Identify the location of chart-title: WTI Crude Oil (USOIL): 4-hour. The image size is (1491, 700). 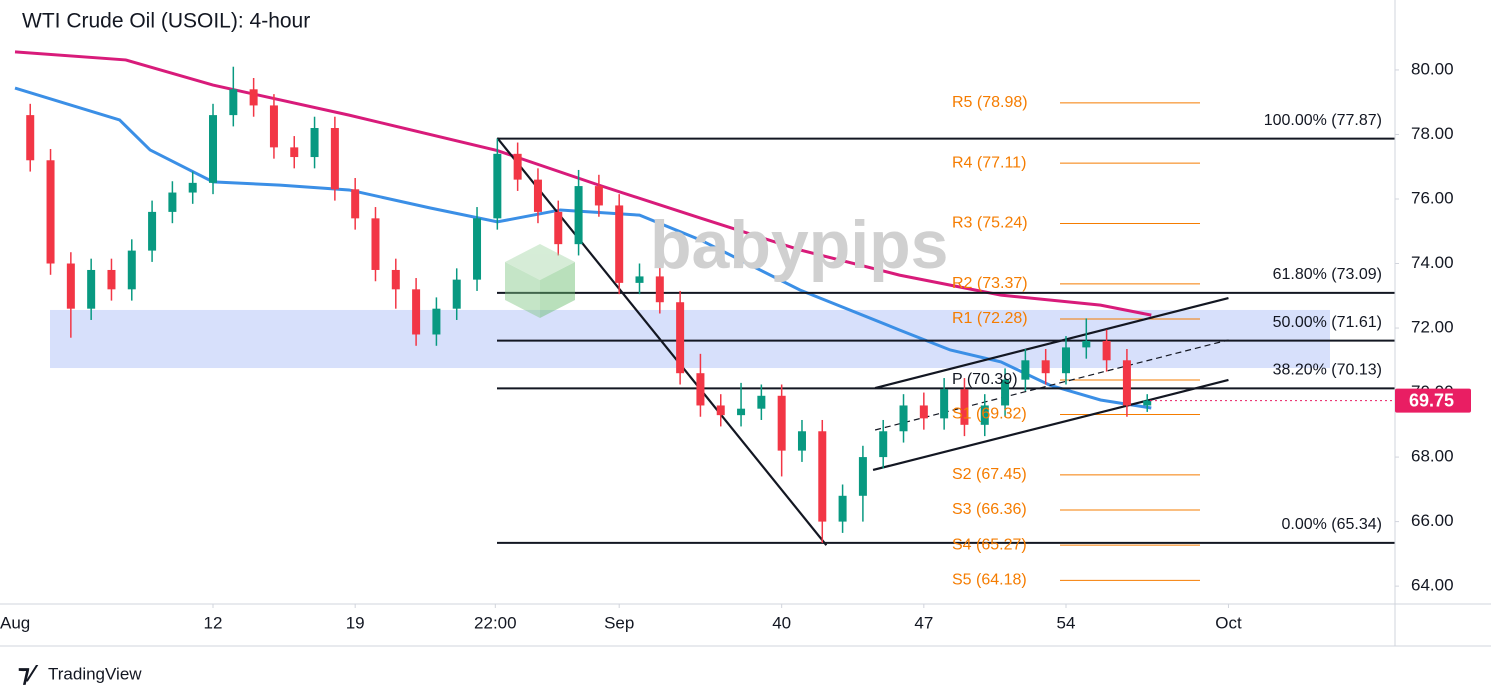
(166, 21).